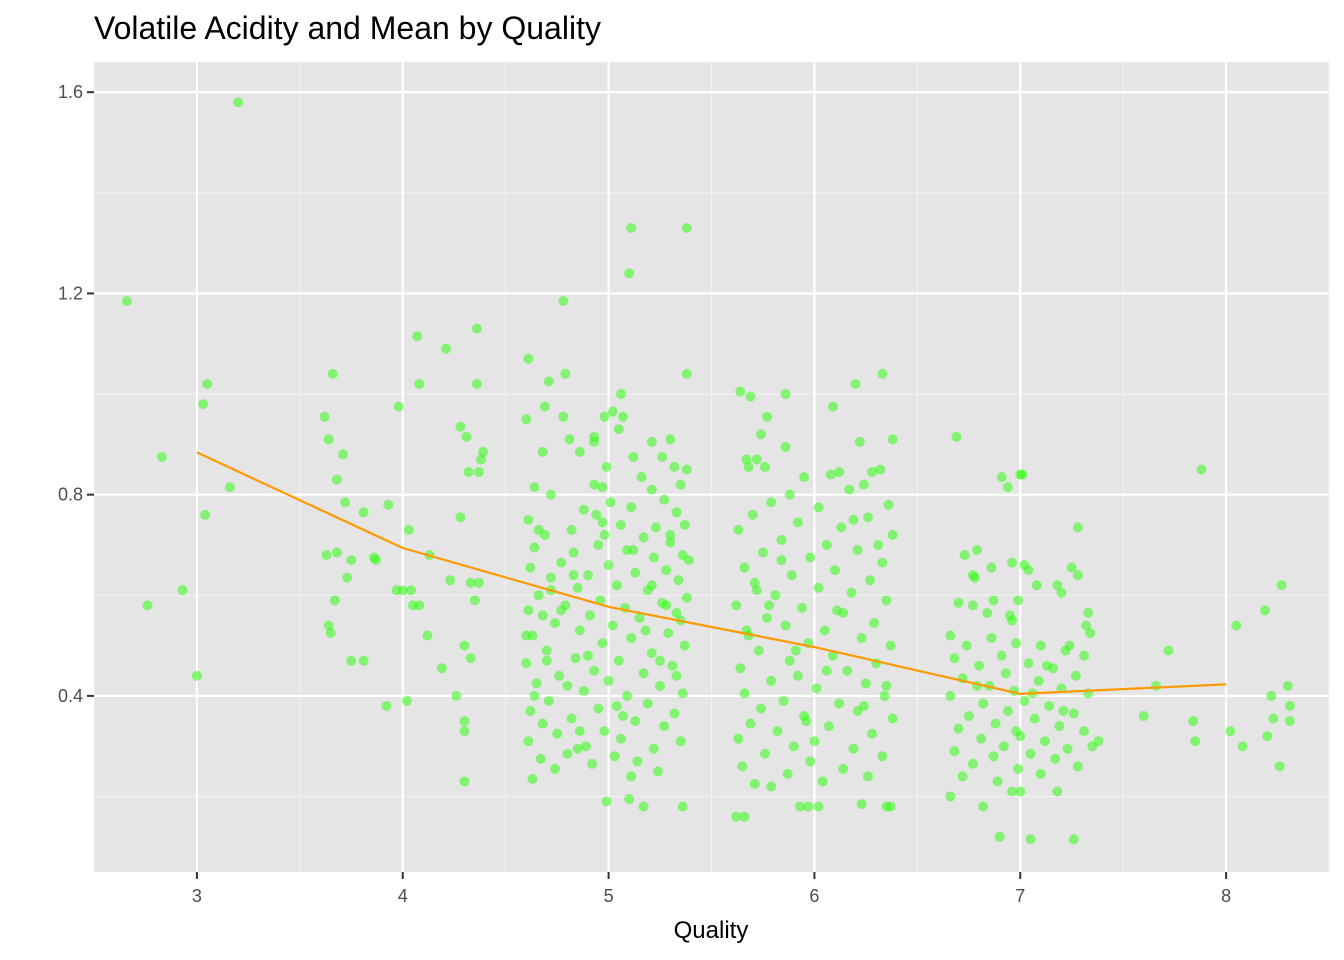 This screenshot has height=960, width=1344. I want to click on y-axis: 0.4 0.8 1.2 1.6, so click(76, 394).